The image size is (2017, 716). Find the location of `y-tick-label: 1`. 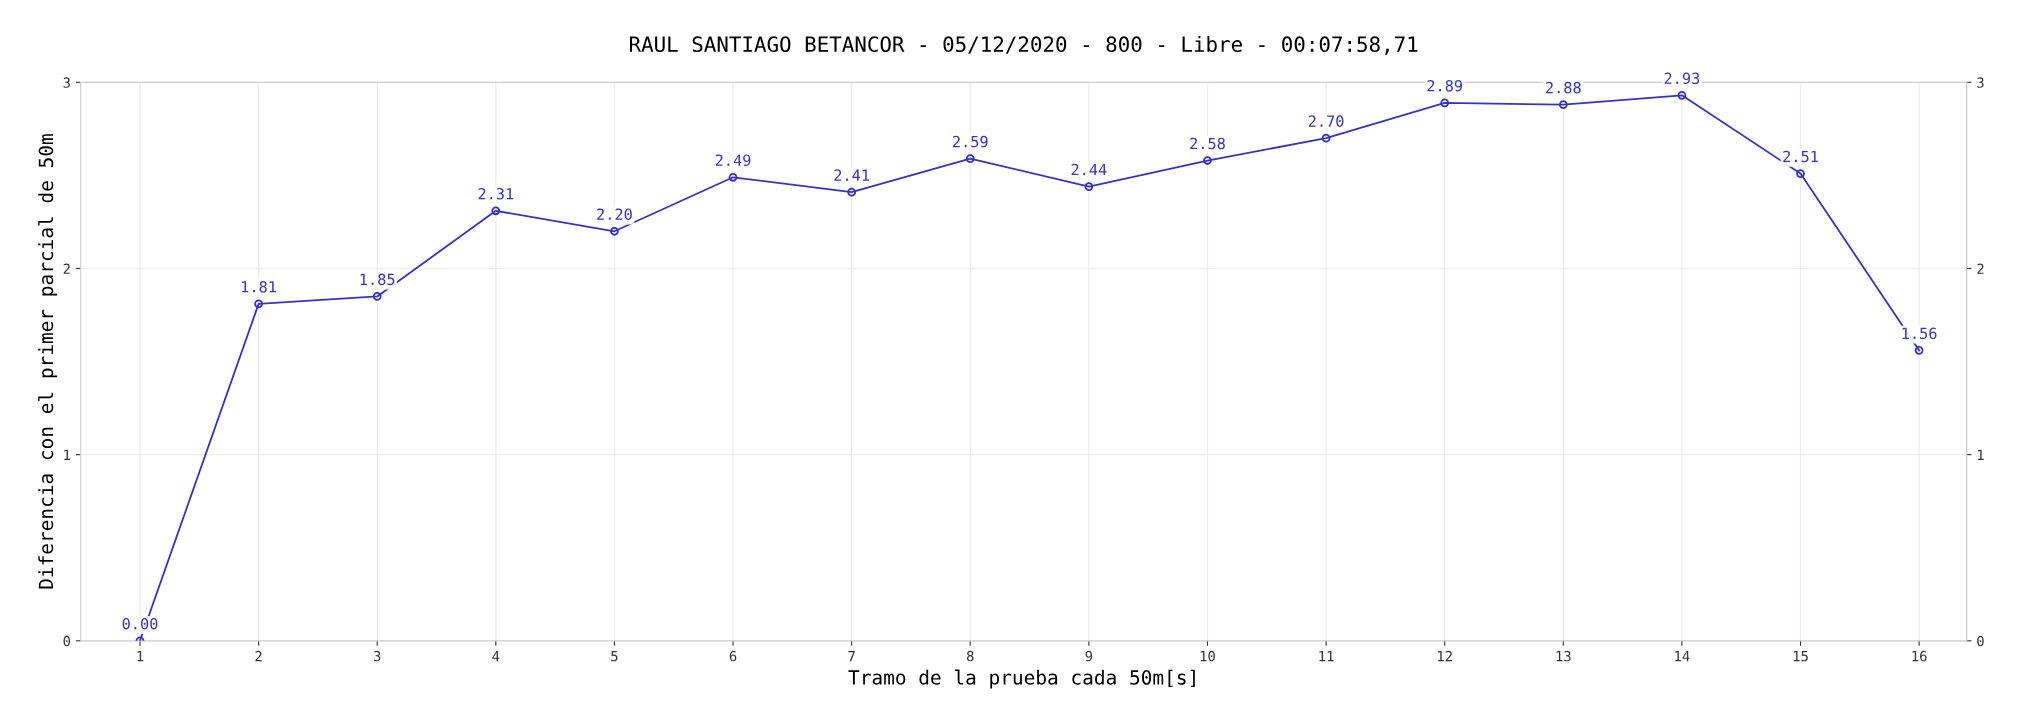

y-tick-label: 1 is located at coordinates (67, 454).